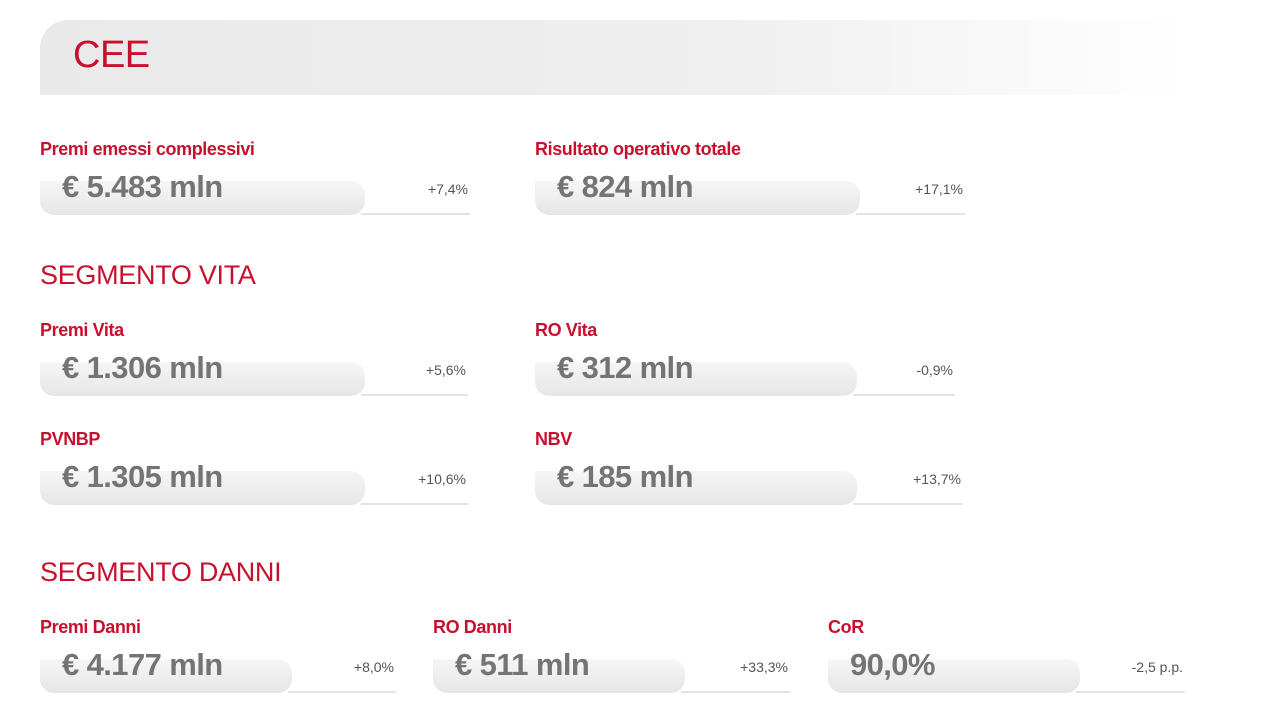  I want to click on metric-value: 90,0%, so click(893, 664).